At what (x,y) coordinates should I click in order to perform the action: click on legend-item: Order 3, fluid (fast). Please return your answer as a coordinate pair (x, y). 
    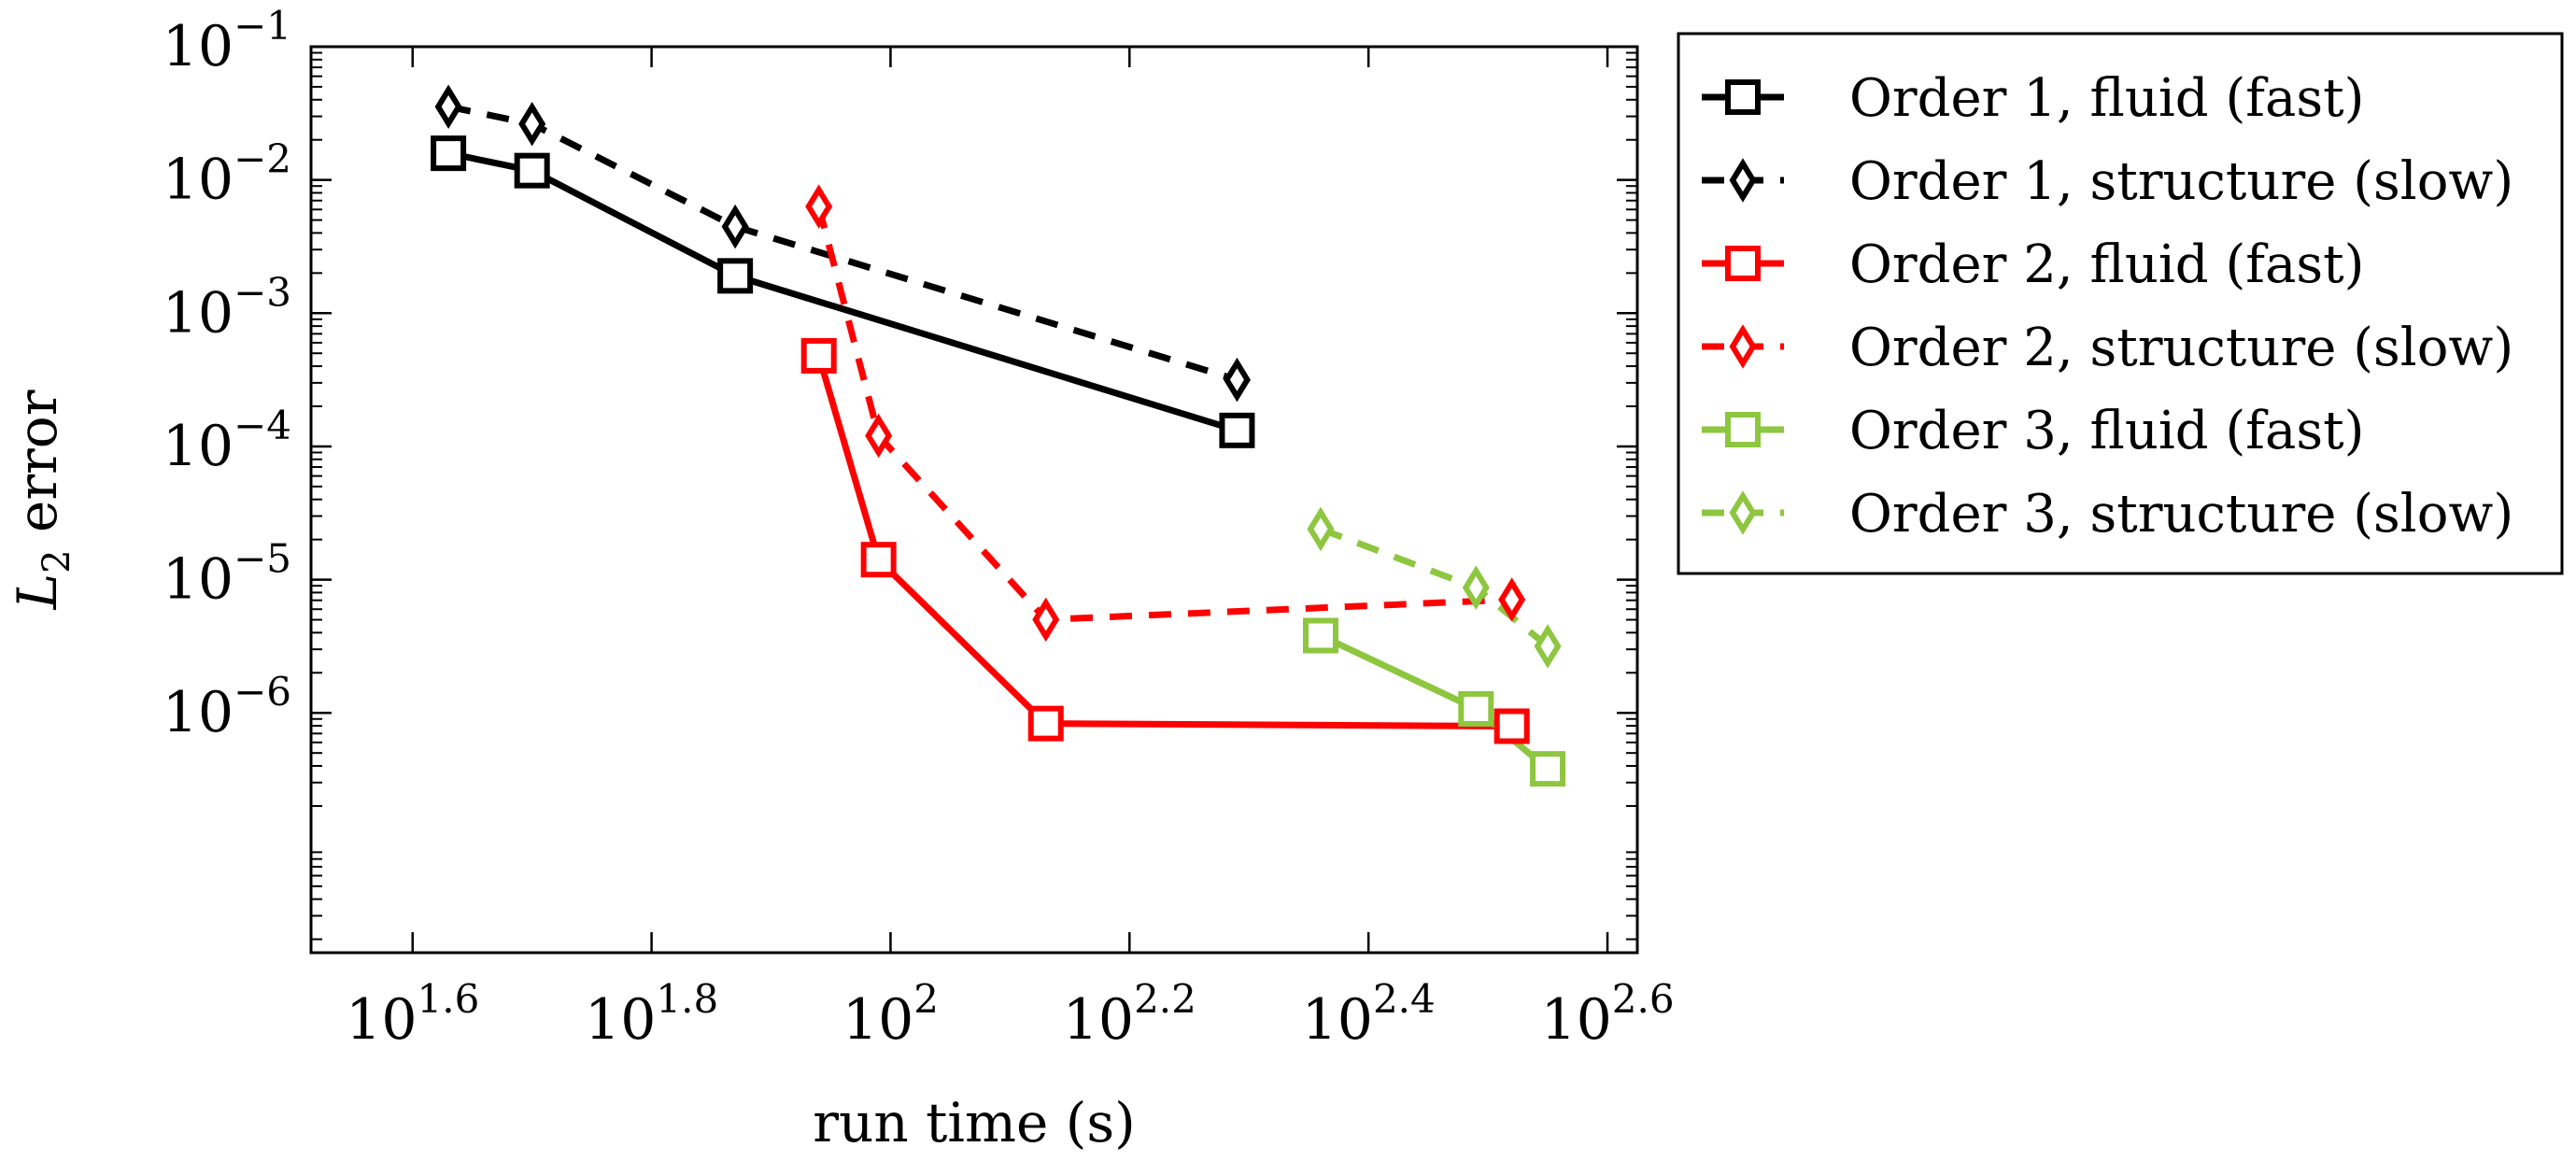
    Looking at the image, I should click on (2034, 431).